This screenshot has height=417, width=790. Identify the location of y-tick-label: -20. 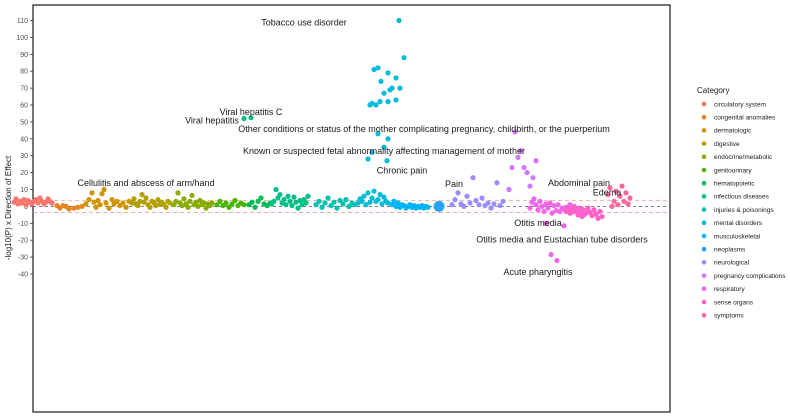
(23, 241).